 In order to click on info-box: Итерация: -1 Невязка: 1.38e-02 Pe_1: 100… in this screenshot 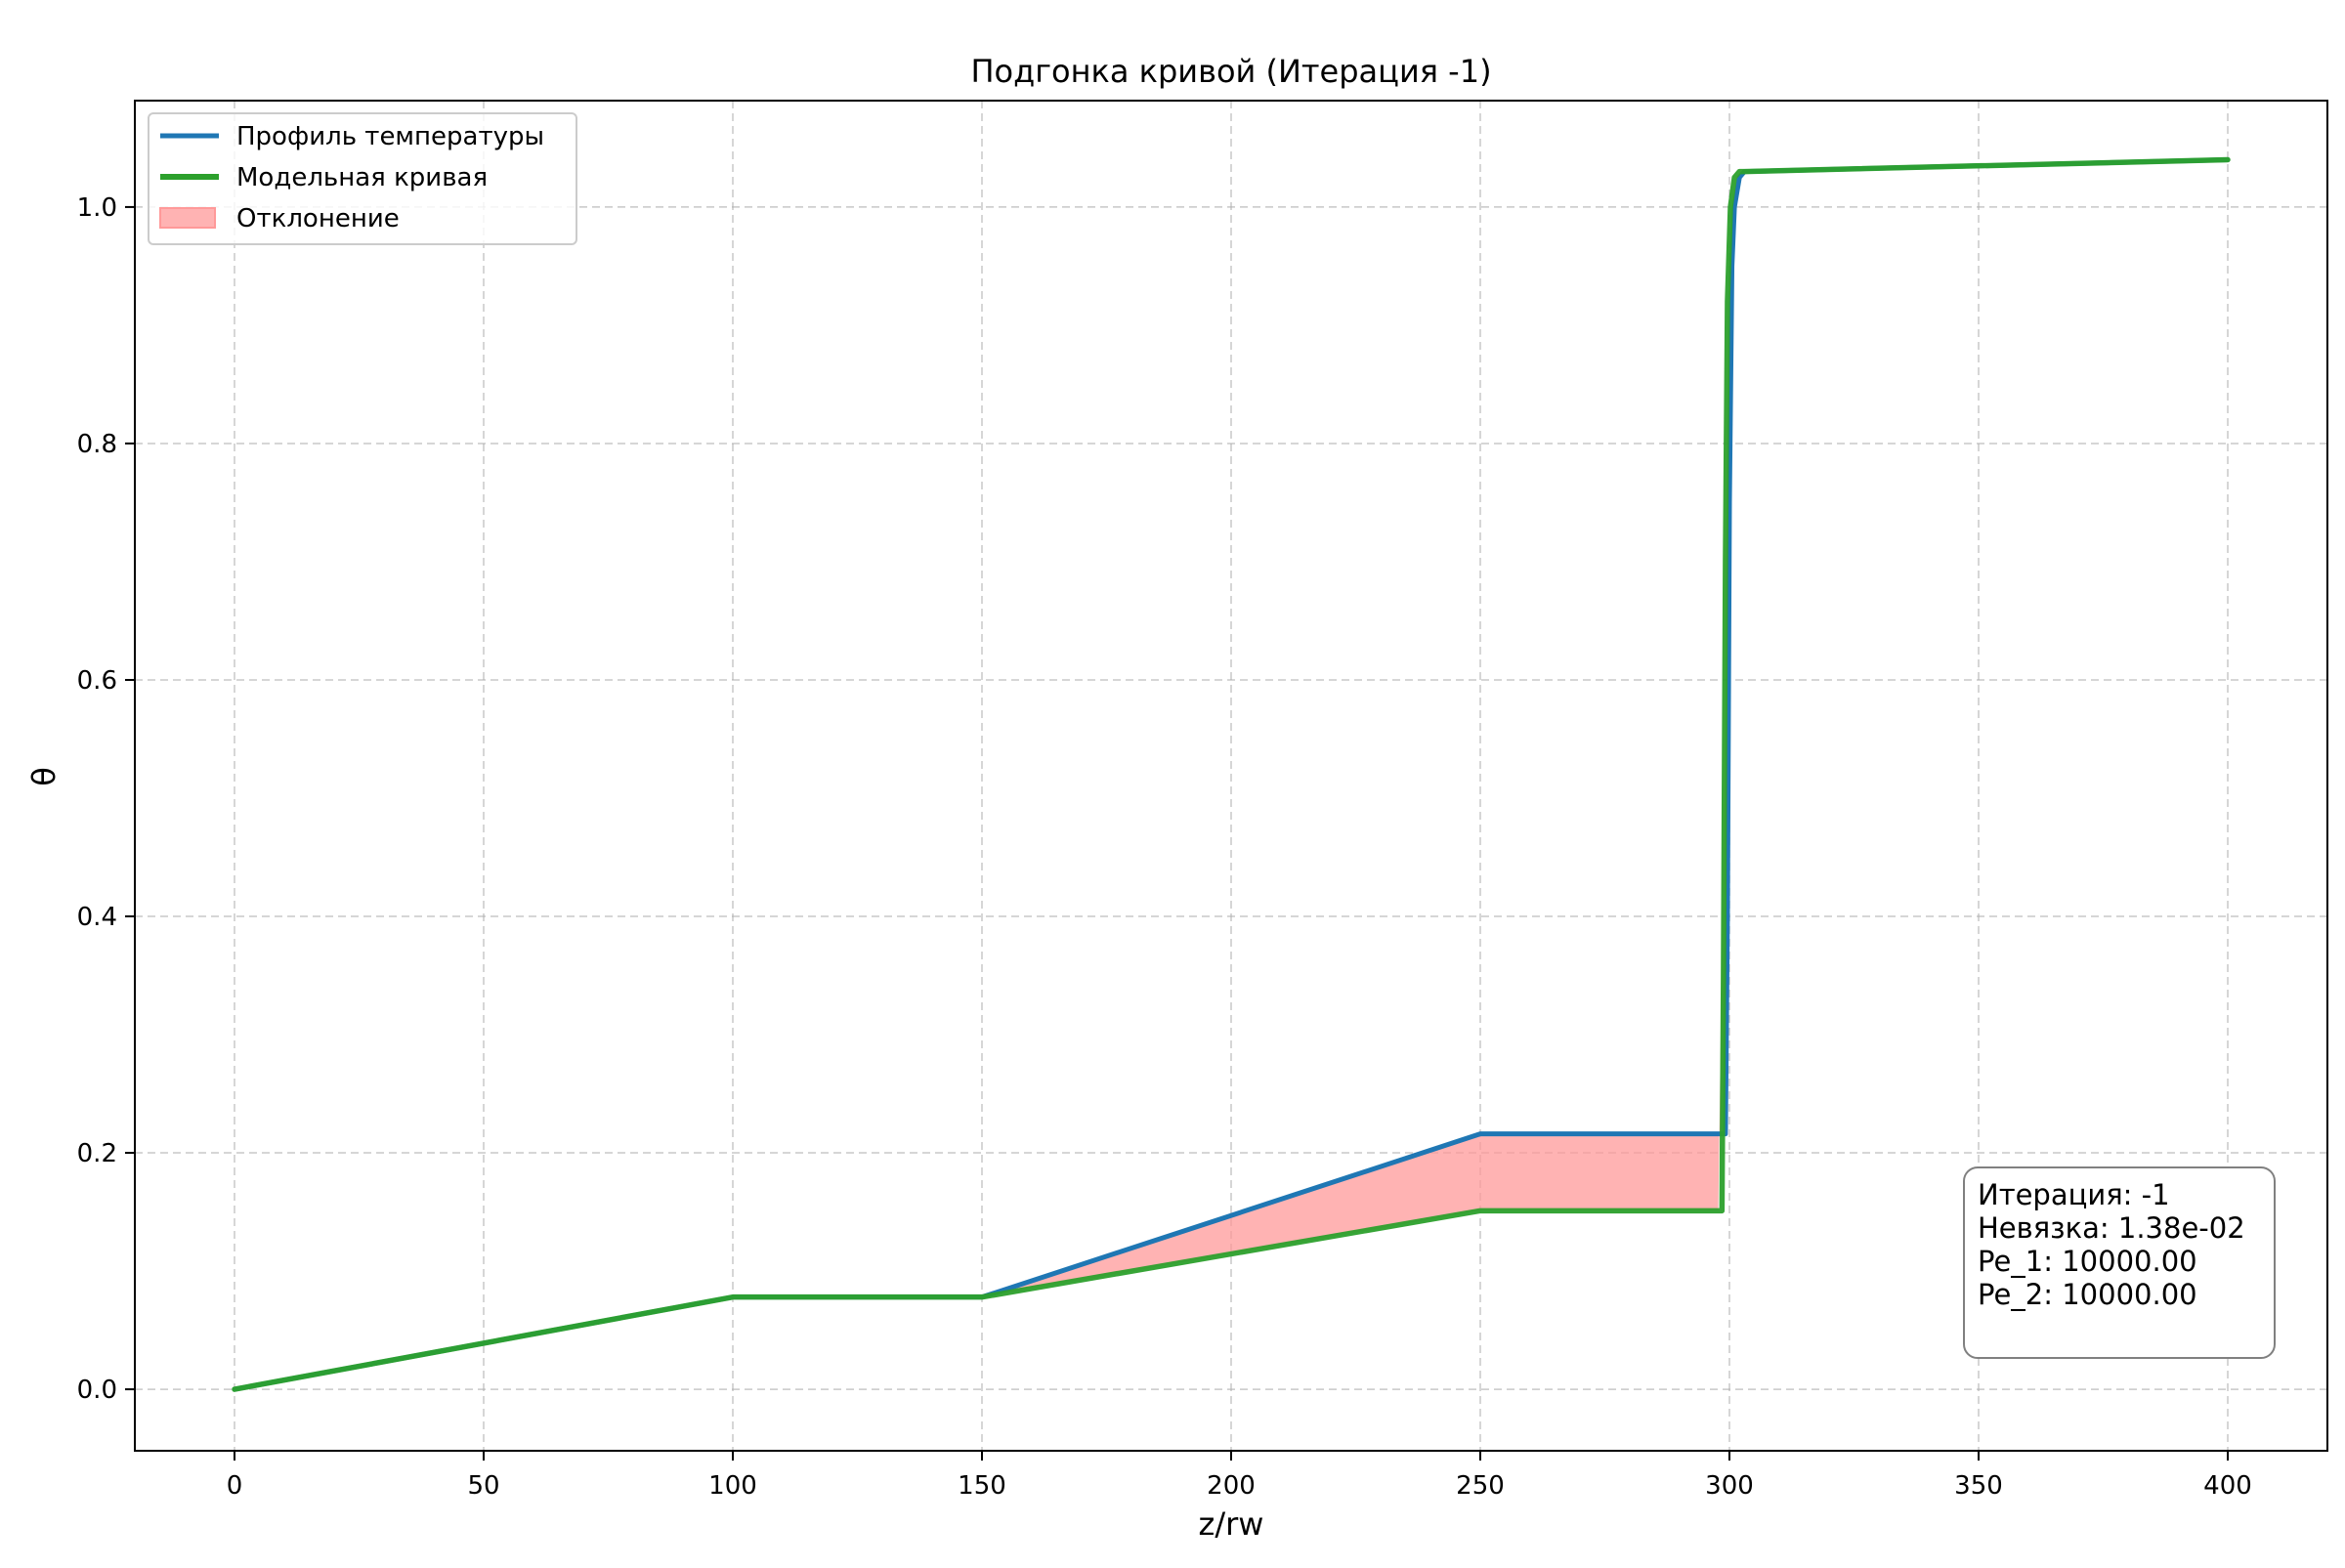, I will do `click(2119, 1262)`.